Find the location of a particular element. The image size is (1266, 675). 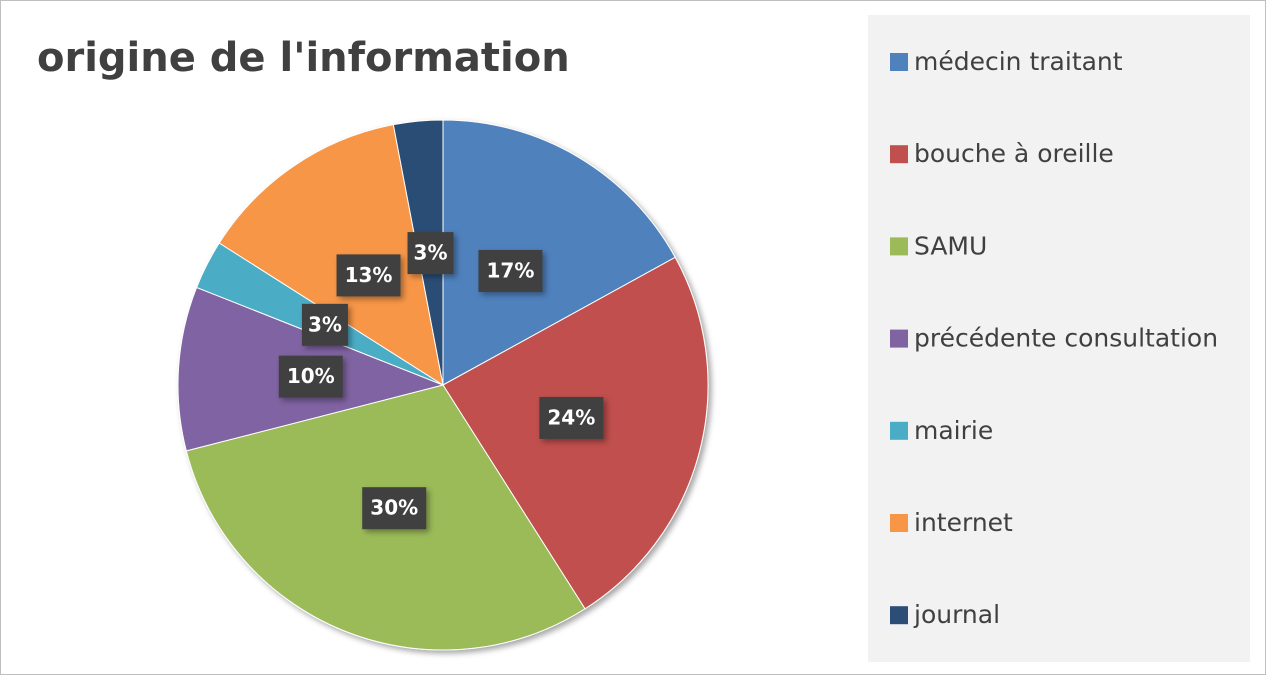

data-label: 10% is located at coordinates (311, 376).